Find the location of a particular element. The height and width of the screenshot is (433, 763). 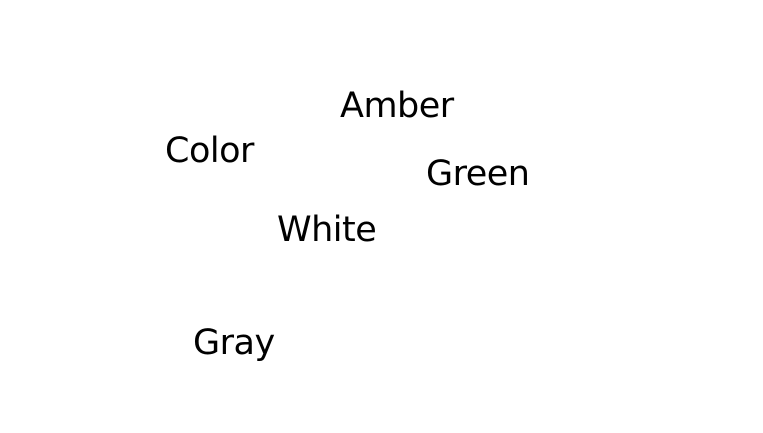

word-green: Green is located at coordinates (478, 174).